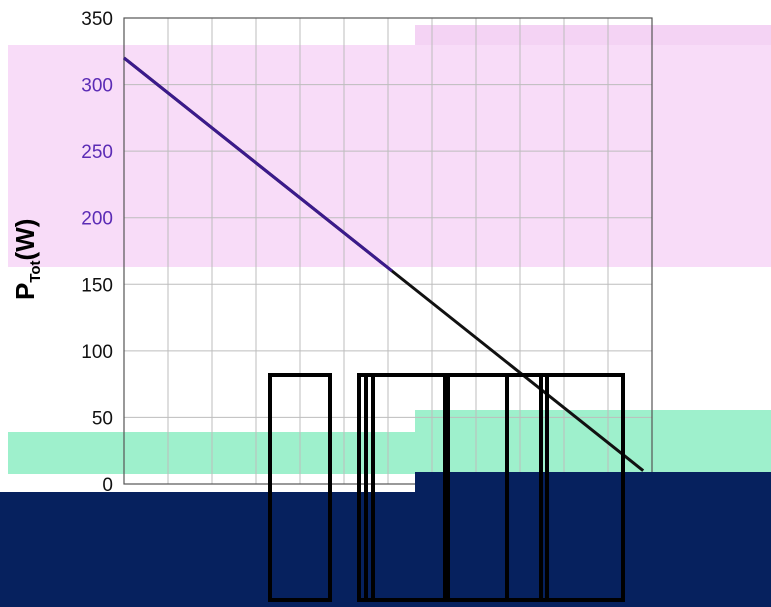 The width and height of the screenshot is (771, 607). Describe the element at coordinates (25, 240) in the screenshot. I see `y-axis-label-unit: (W)` at that location.